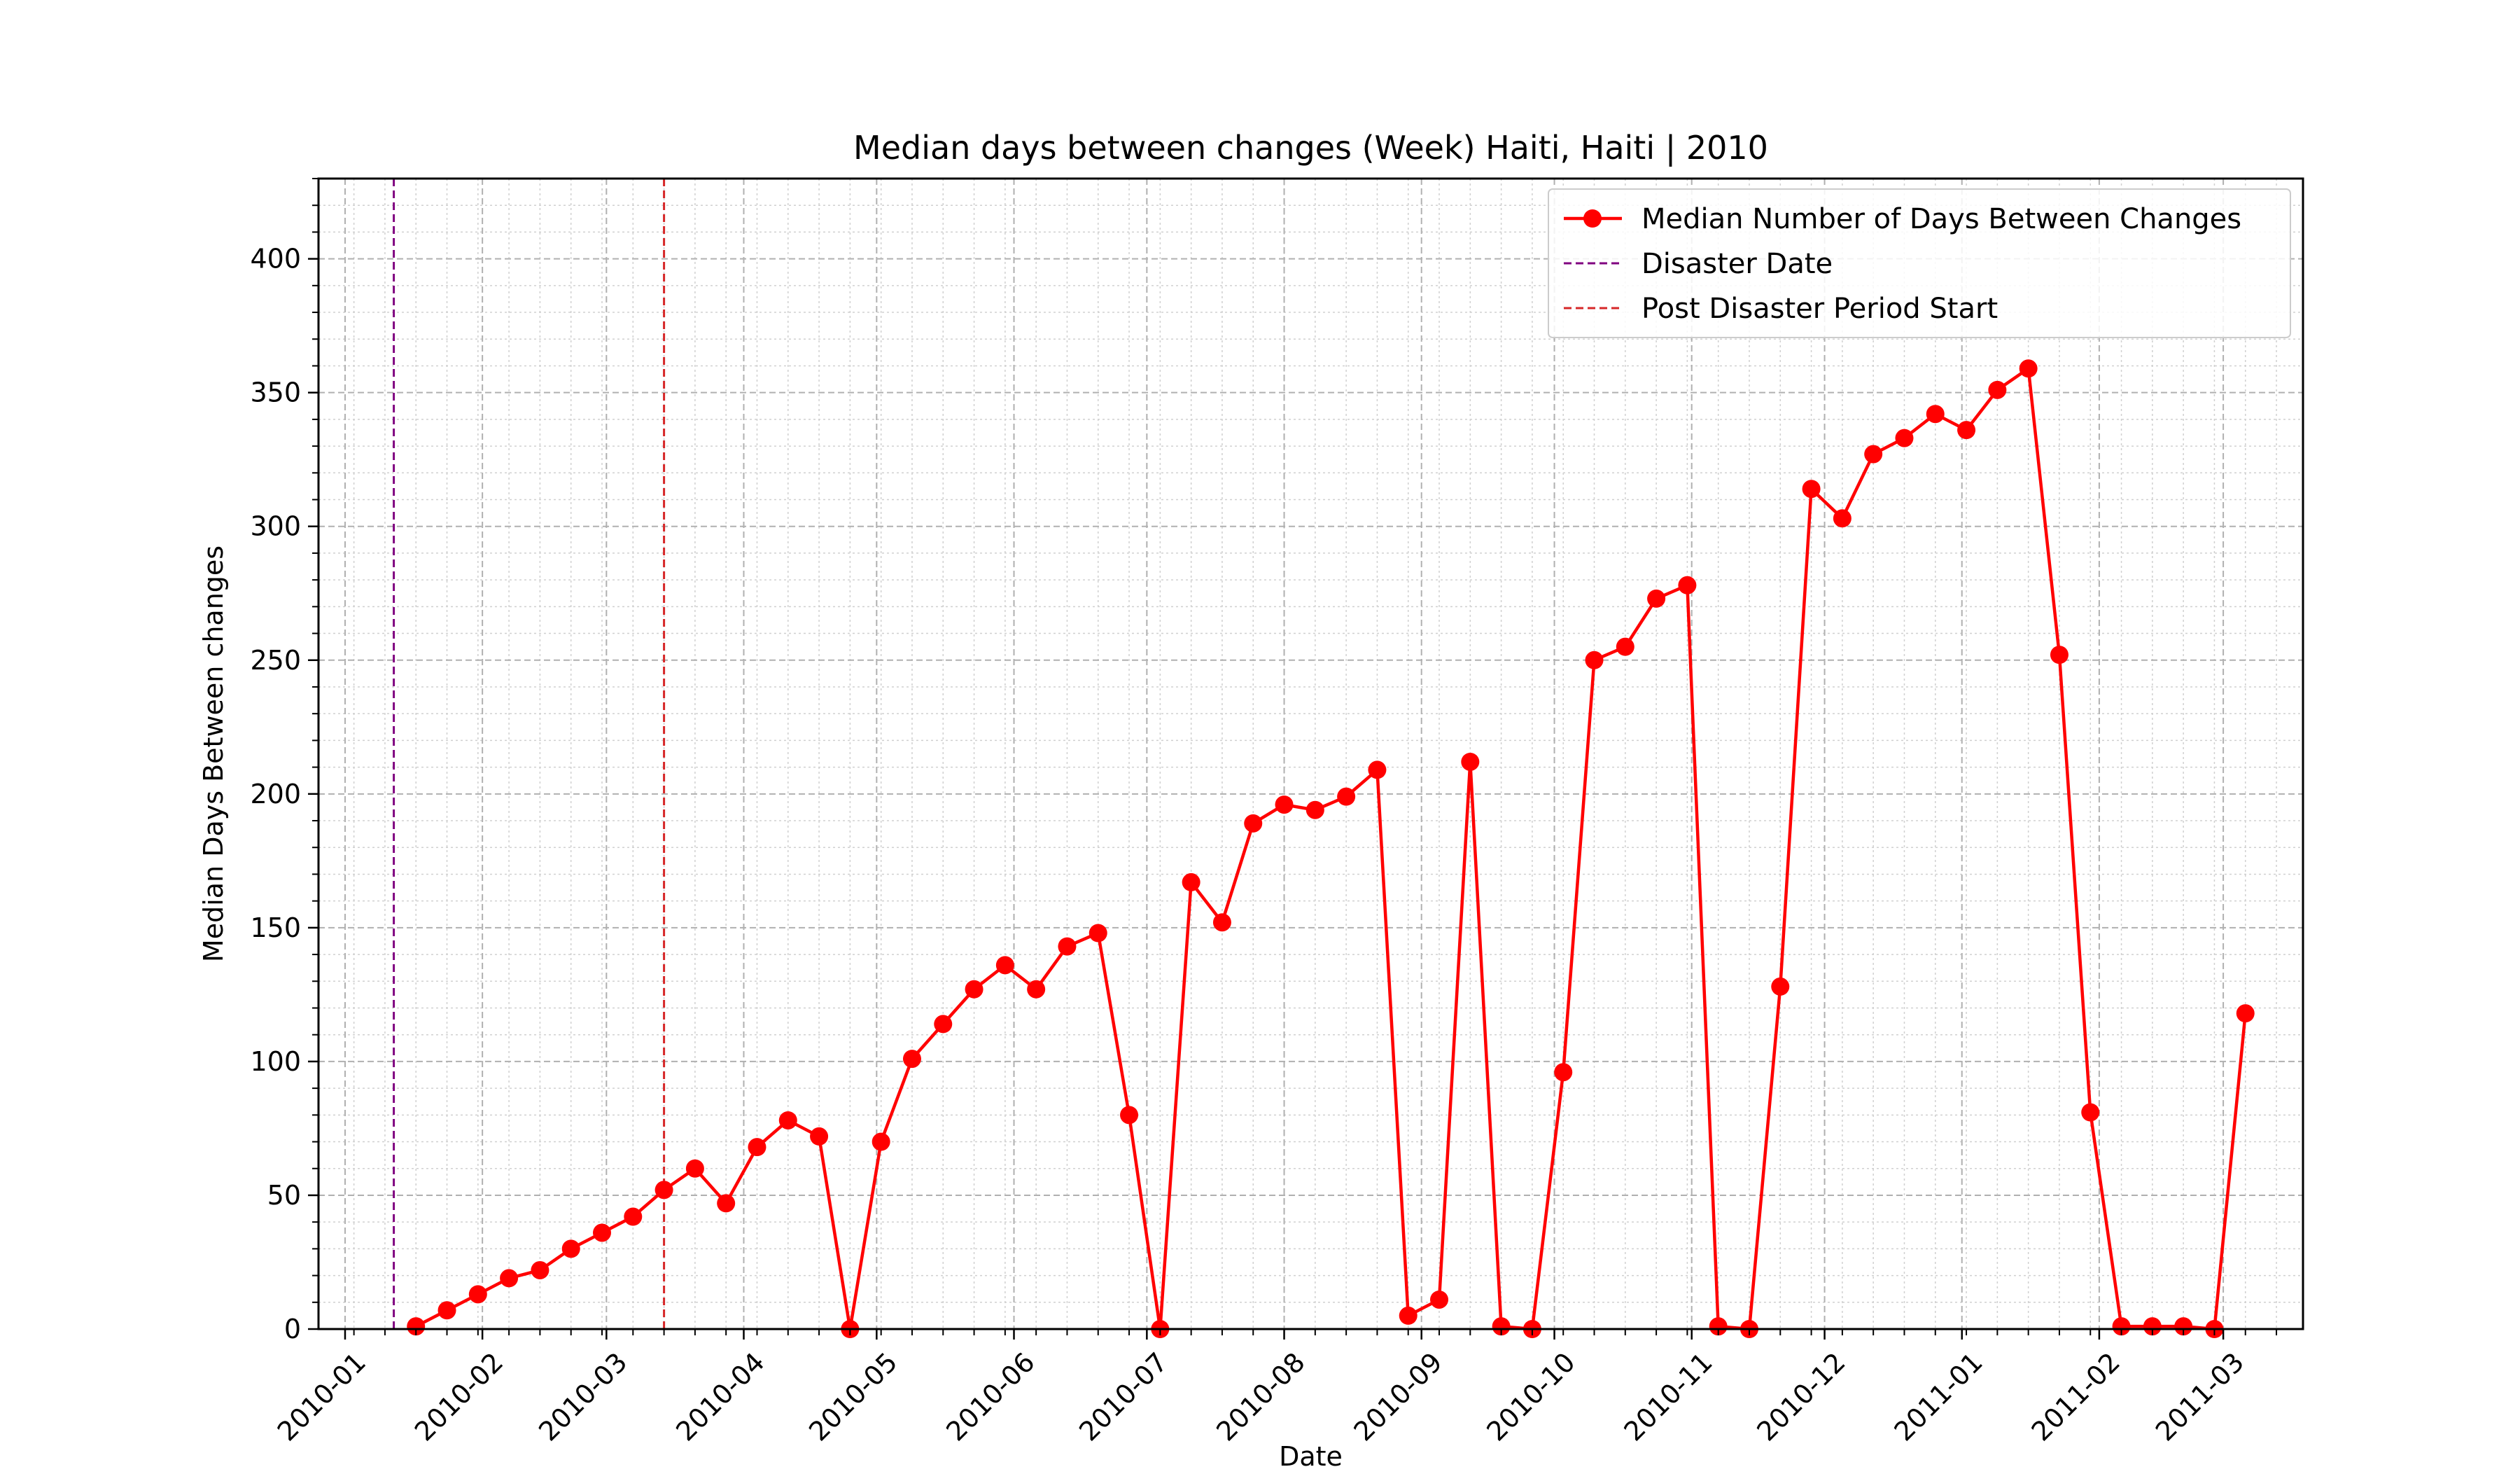  I want to click on y-tick-label: 0, so click(292, 1329).